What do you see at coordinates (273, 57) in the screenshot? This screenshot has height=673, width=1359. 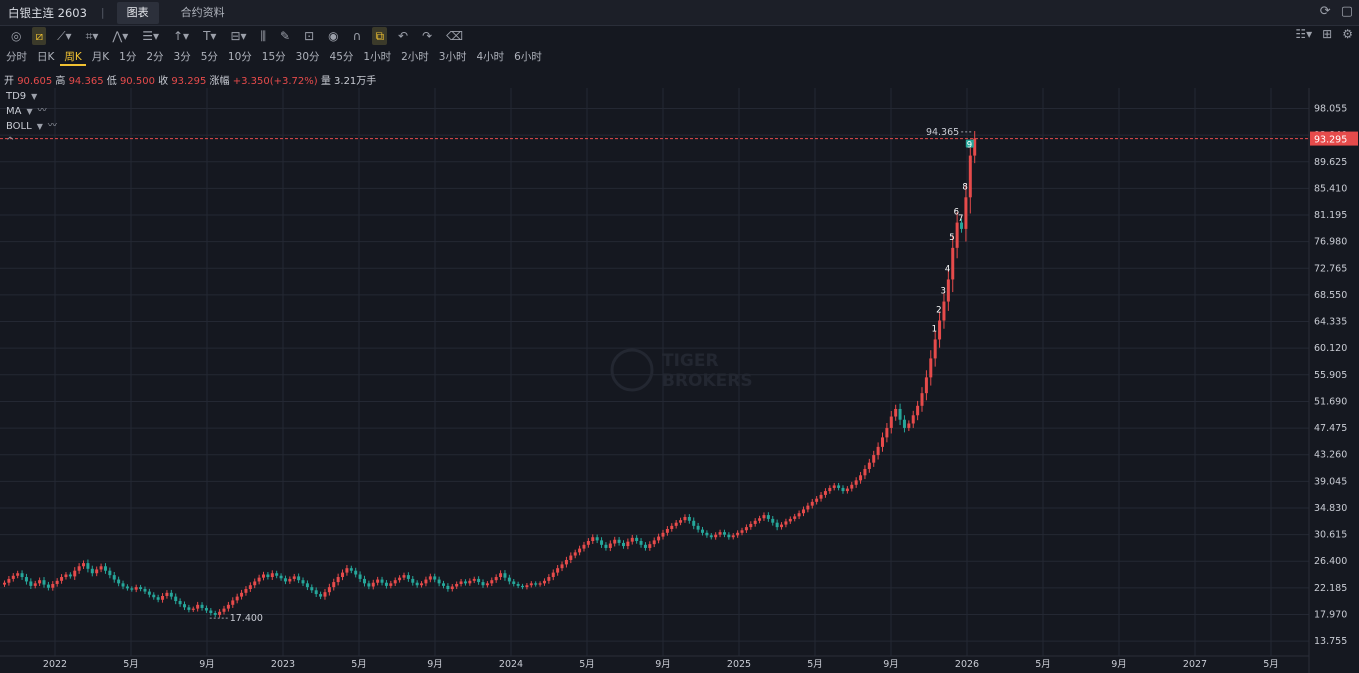 I see `period-9: 15分` at bounding box center [273, 57].